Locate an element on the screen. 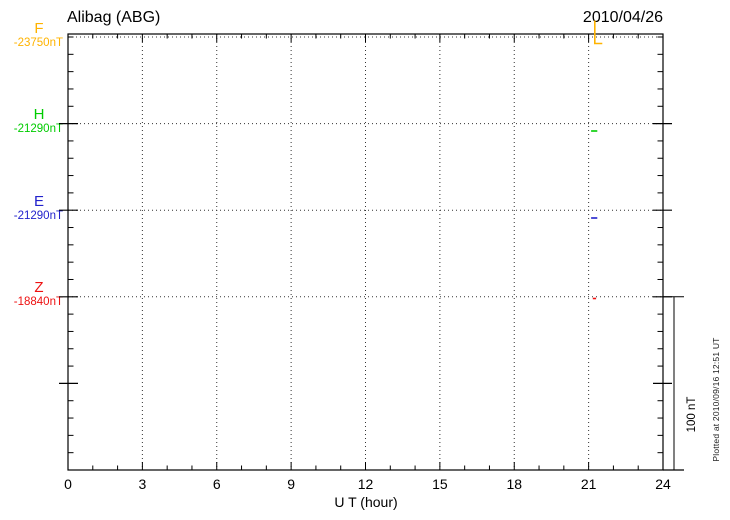 This screenshot has width=730, height=520. series-name-f: F is located at coordinates (39, 28).